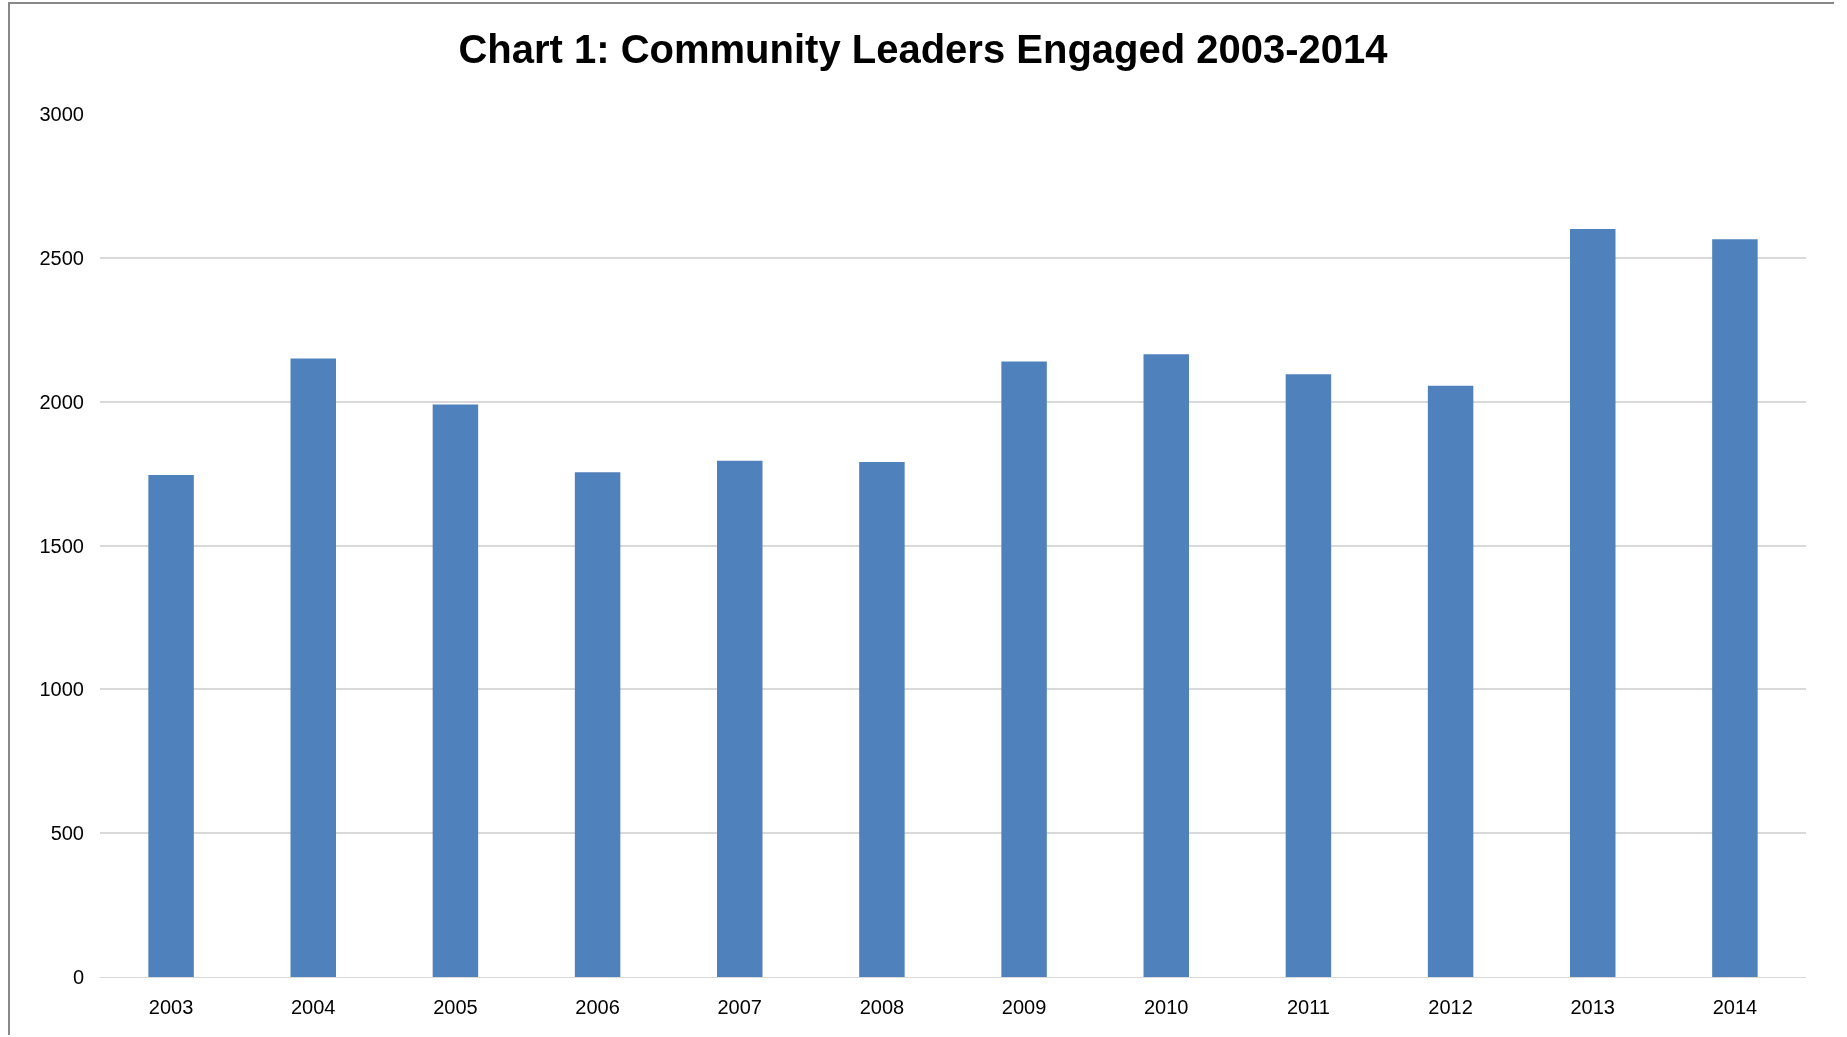 Image resolution: width=1847 pixels, height=1037 pixels. Describe the element at coordinates (78, 977) in the screenshot. I see `y-tick-label: 0` at that location.